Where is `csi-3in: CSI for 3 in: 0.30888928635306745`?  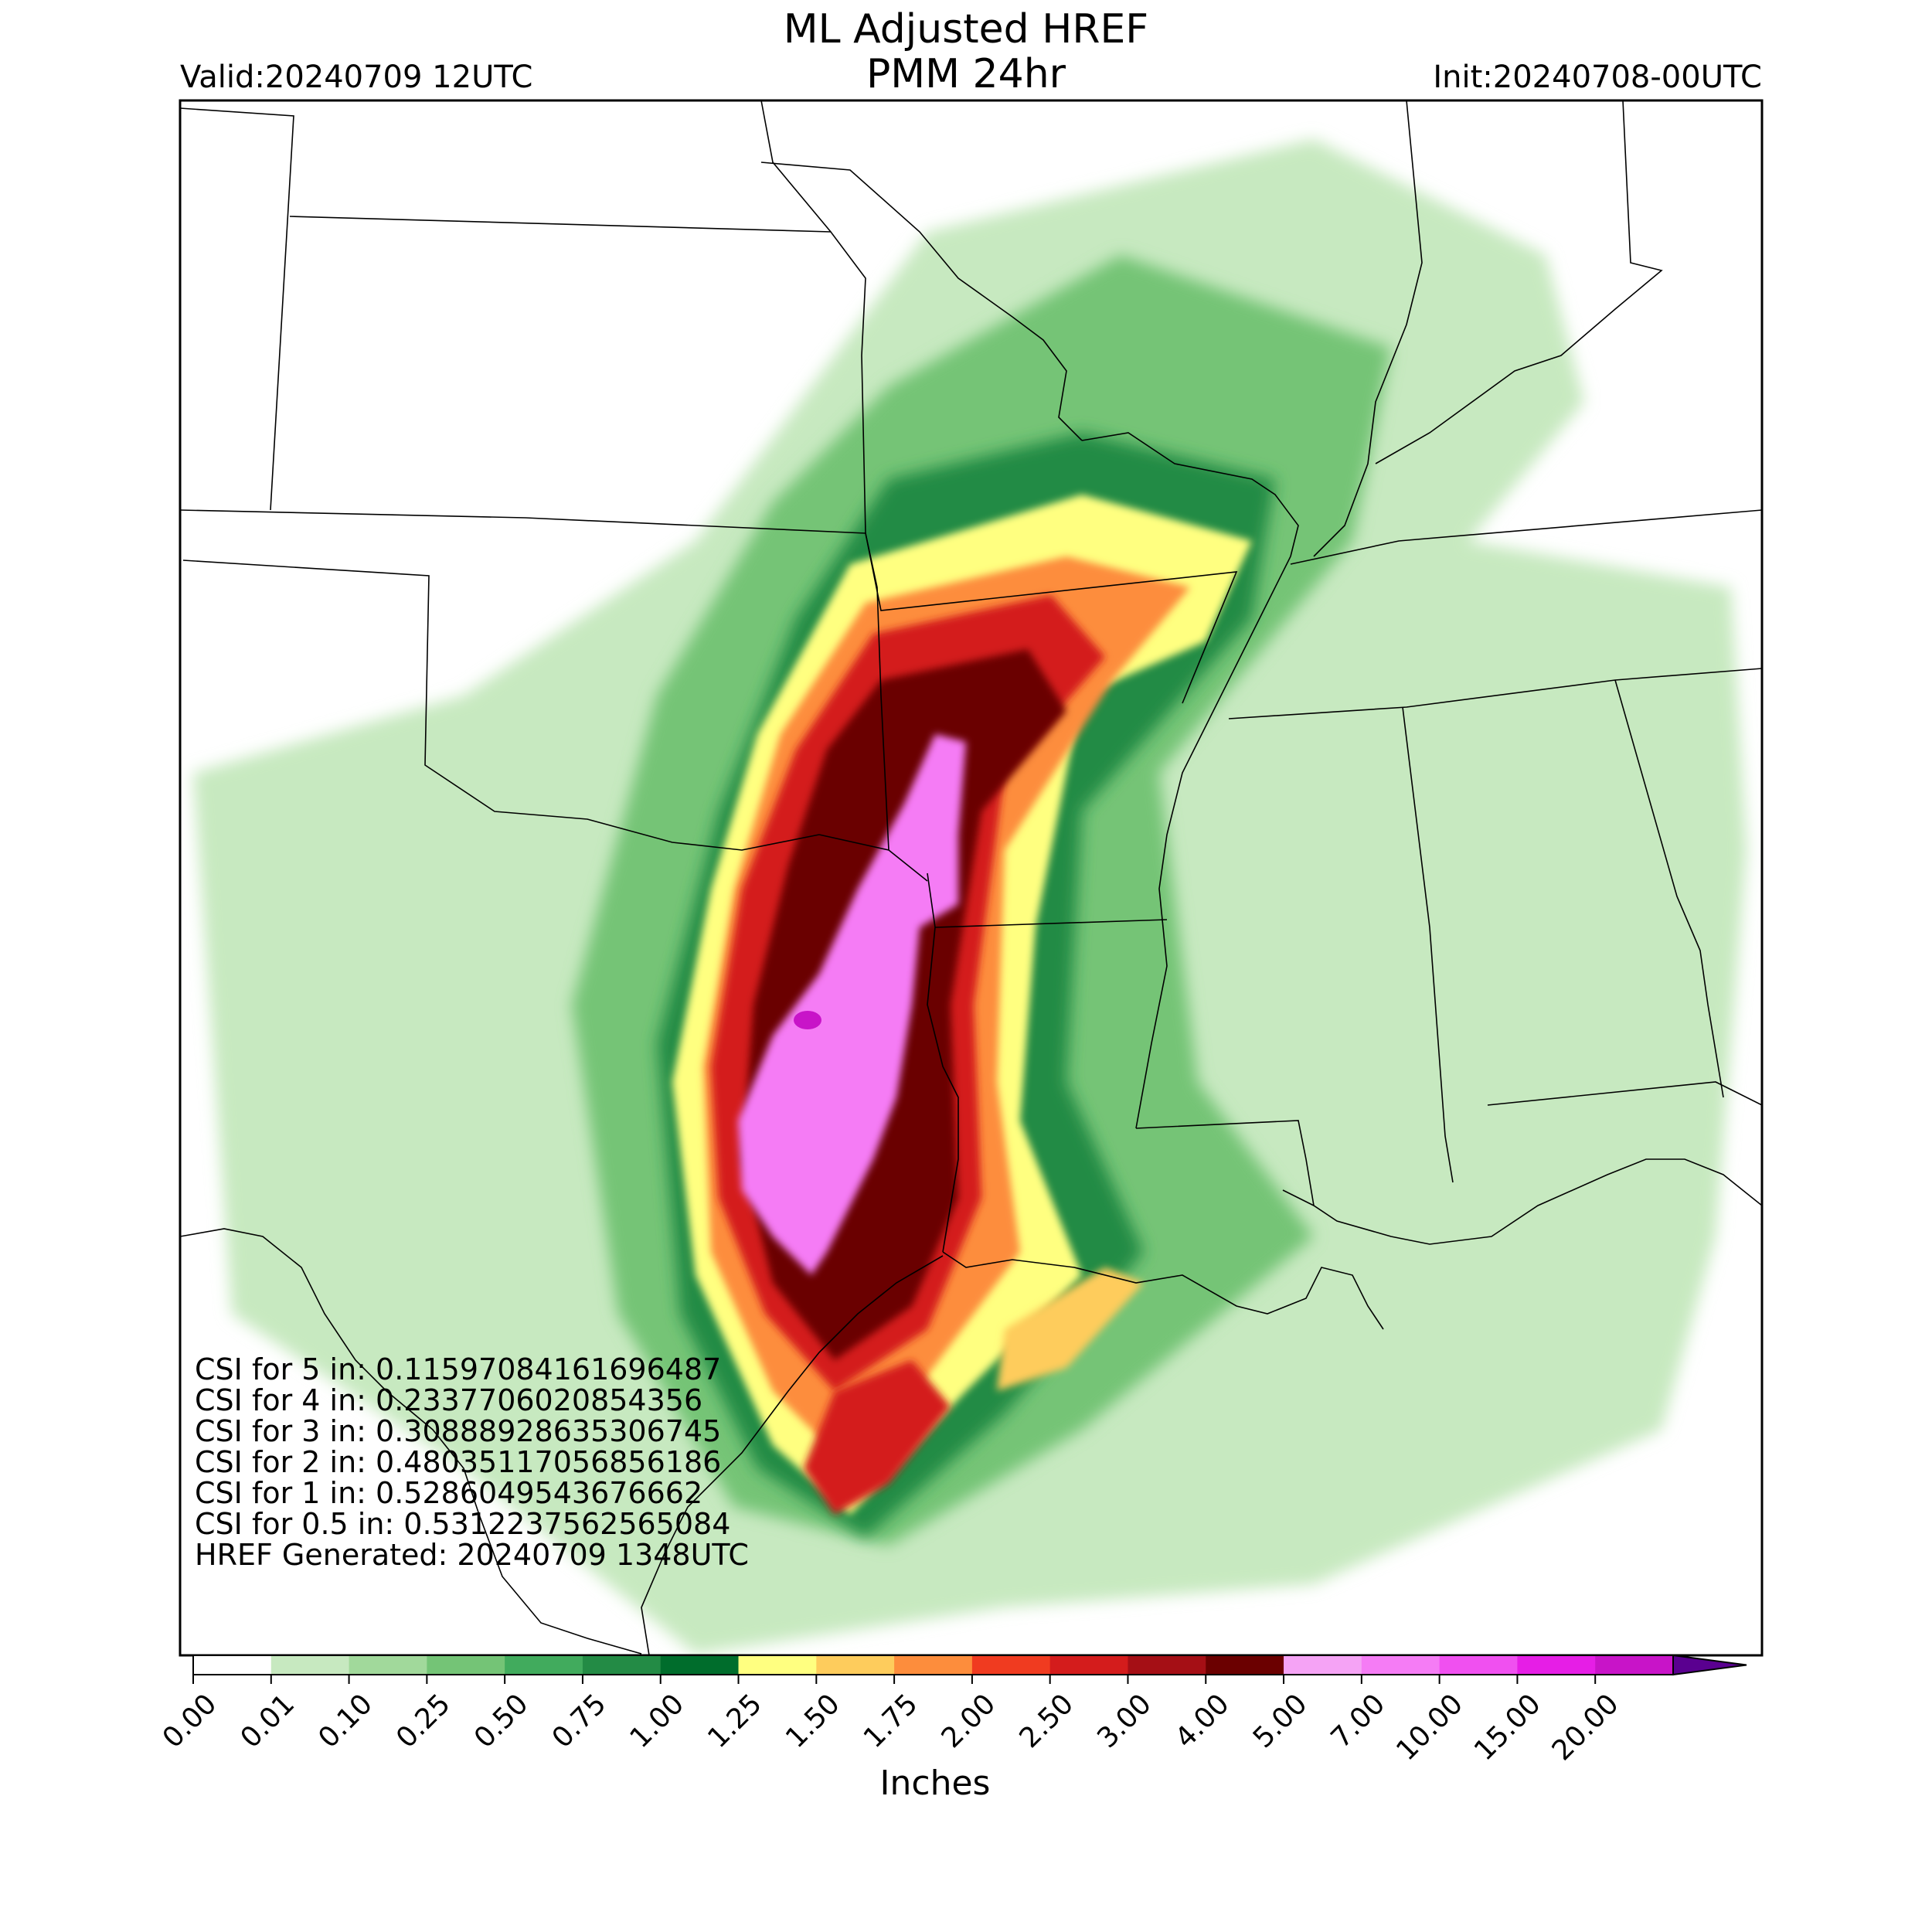
csi-3in: CSI for 3 in: 0.30888928635306745 is located at coordinates (459, 1431).